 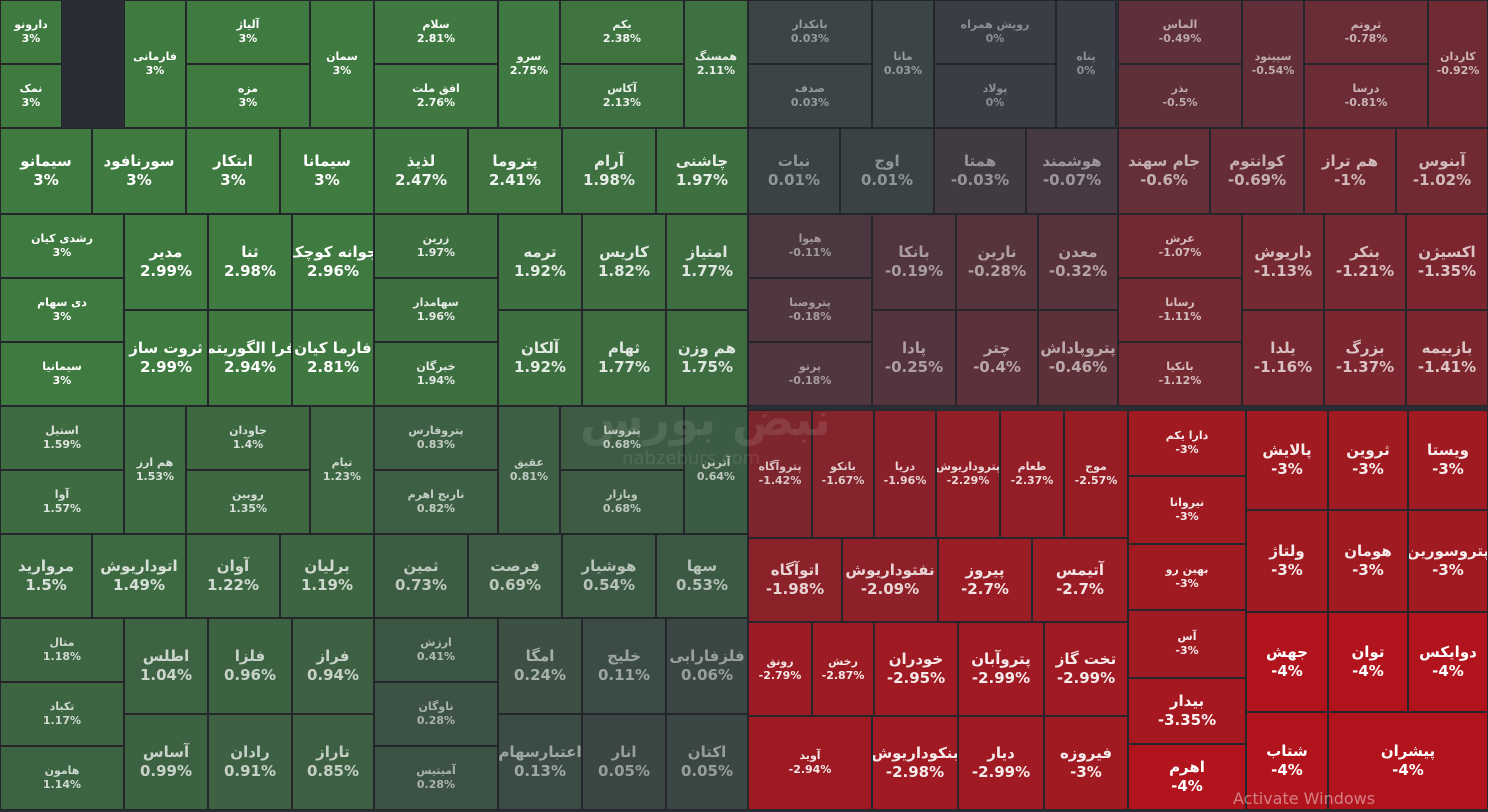 I want to click on treemap-tile: کوانتوم -0.69%, so click(x=1257, y=171).